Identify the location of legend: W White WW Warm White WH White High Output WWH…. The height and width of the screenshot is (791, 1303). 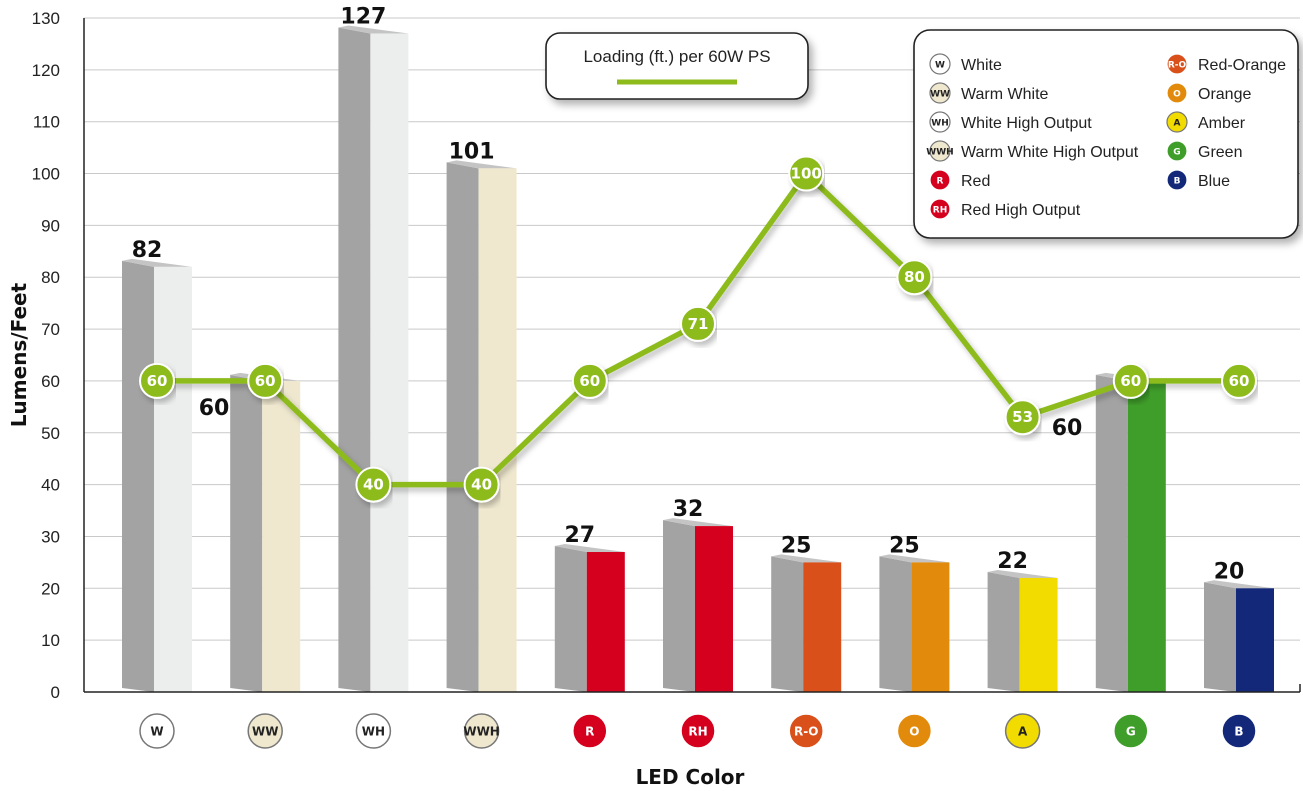
(1106, 134).